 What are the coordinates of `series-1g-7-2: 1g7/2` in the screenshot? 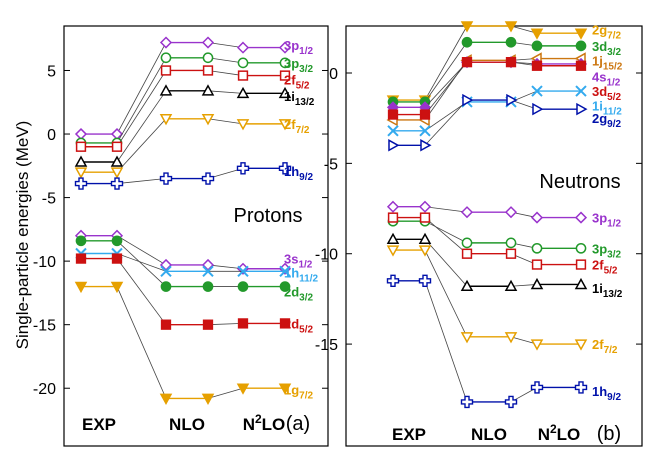 It's located at (194, 343).